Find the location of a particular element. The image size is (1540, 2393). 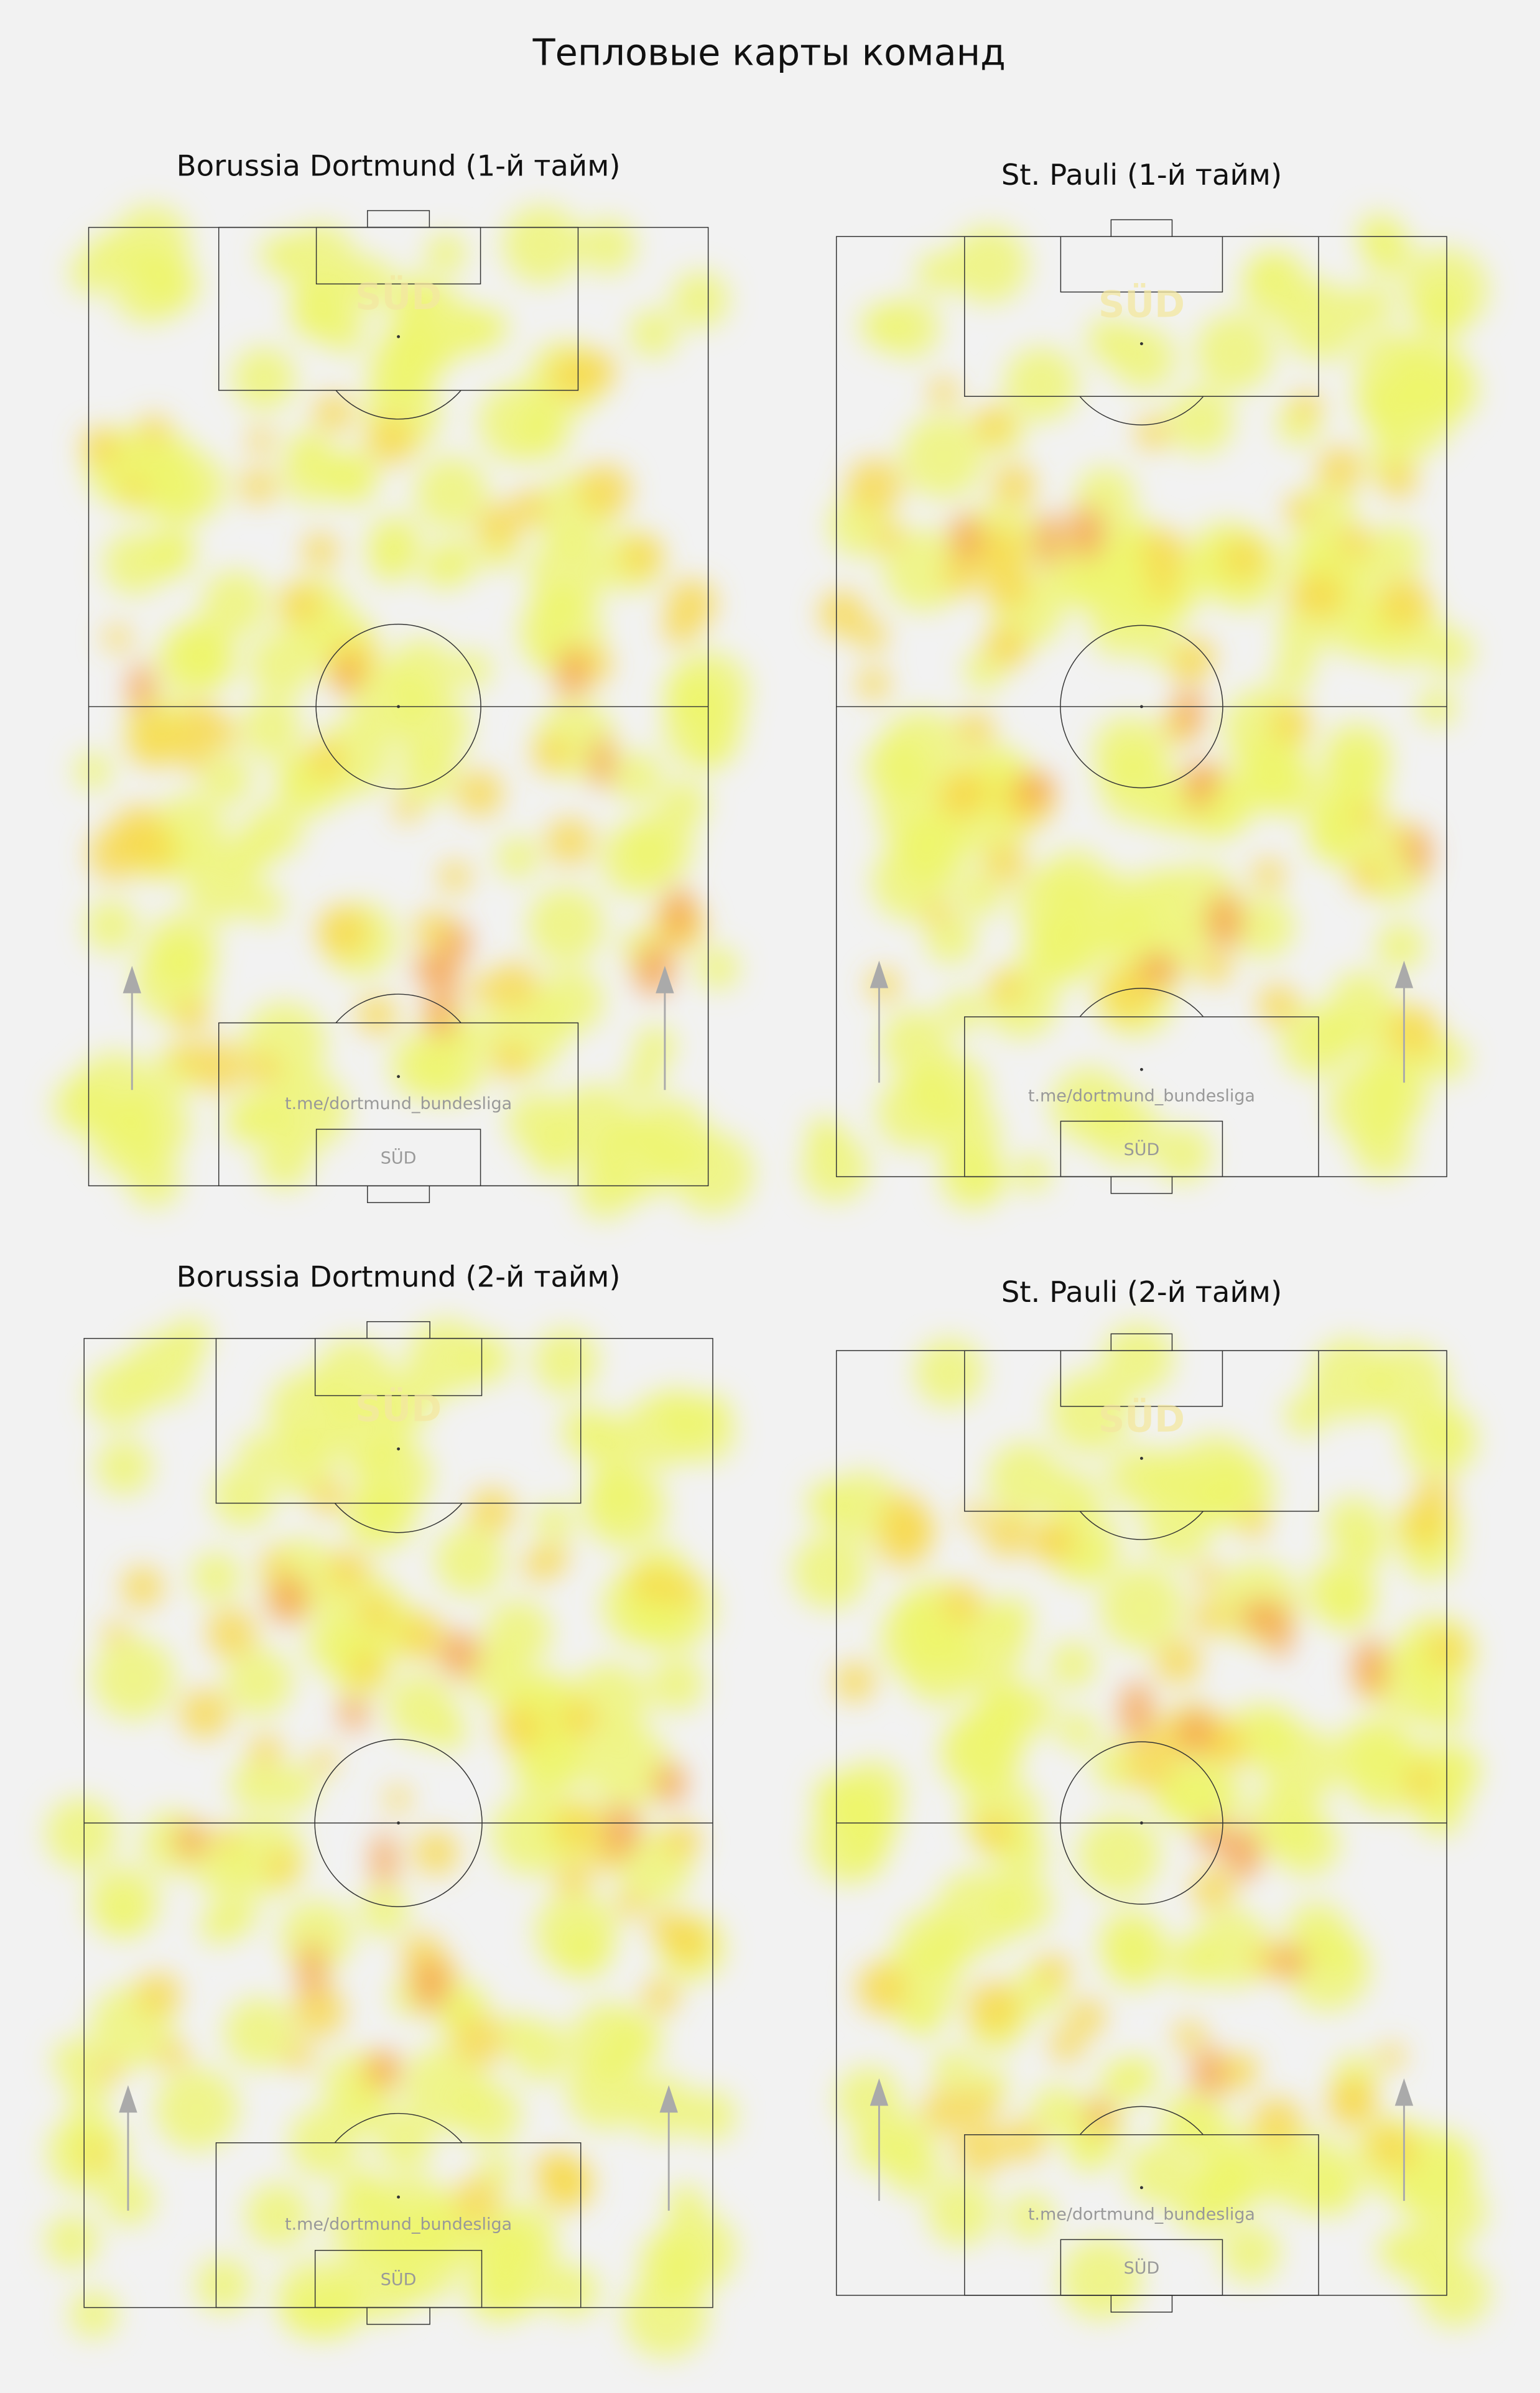

panel-title: St. Pauli (1-й тайм) is located at coordinates (1141, 175).